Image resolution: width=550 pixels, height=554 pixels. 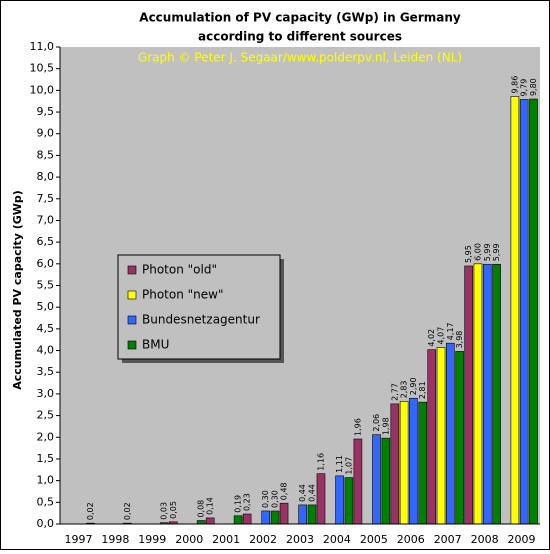 What do you see at coordinates (46, 241) in the screenshot?
I see `y-tick-label: 6,5` at bounding box center [46, 241].